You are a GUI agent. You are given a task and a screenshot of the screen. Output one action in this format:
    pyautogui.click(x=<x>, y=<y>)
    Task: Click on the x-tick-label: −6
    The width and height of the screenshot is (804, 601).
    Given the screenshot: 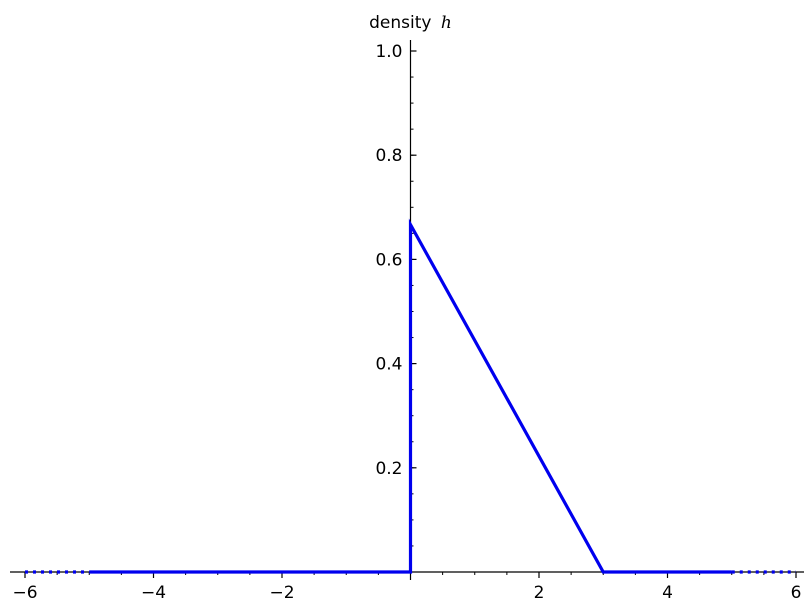 What is the action you would take?
    pyautogui.click(x=24, y=592)
    